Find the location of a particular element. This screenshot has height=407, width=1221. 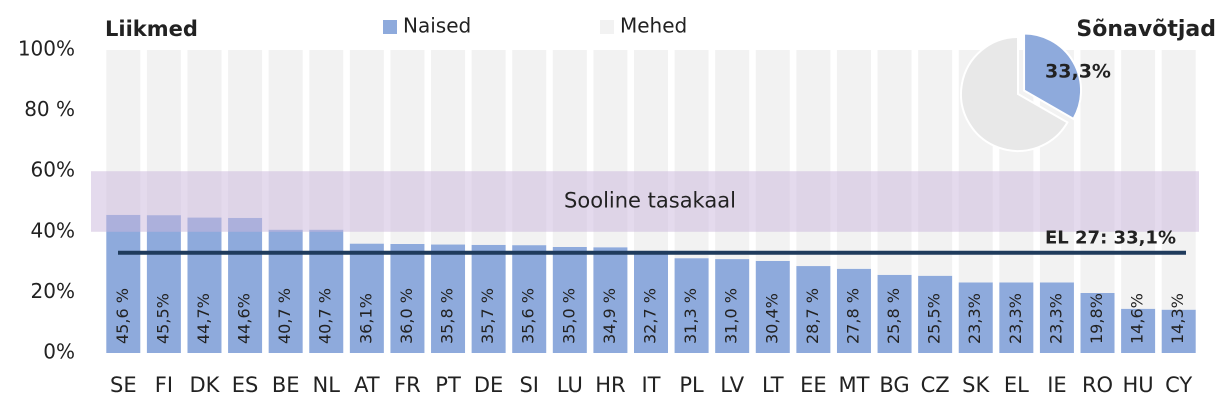

x-tick-label: HU is located at coordinates (1138, 385).